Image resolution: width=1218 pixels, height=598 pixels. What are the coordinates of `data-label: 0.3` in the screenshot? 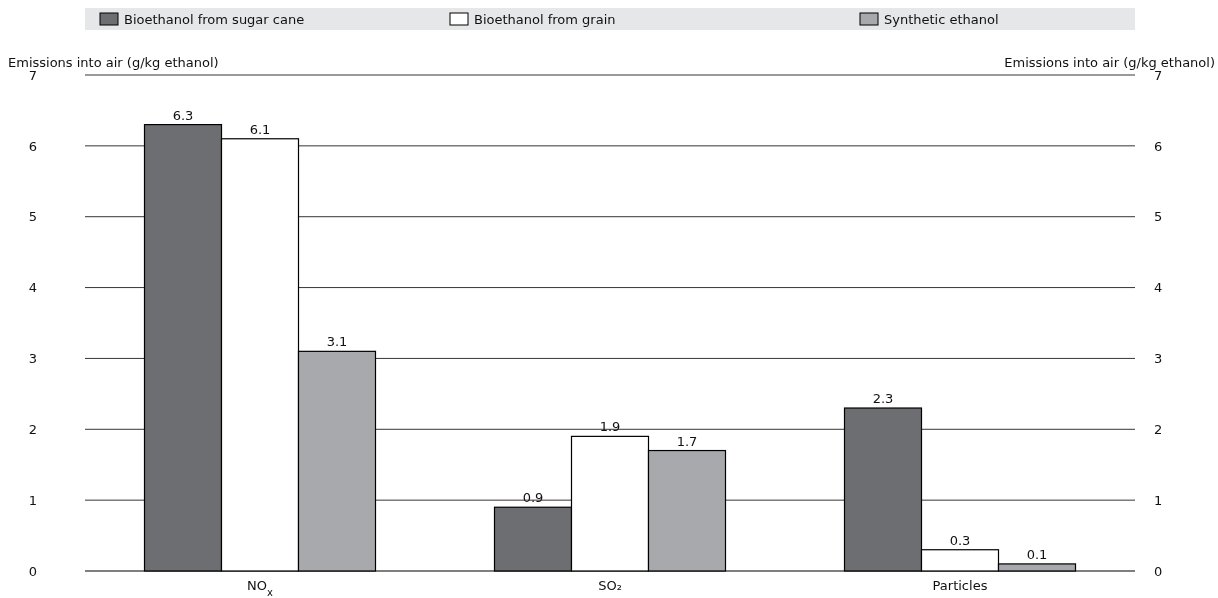 It's located at (960, 540).